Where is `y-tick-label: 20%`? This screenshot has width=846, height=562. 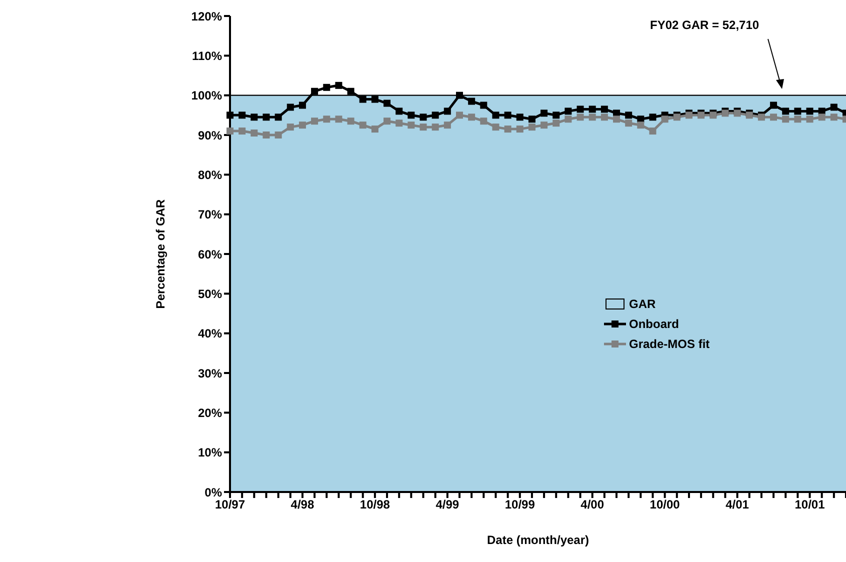 y-tick-label: 20% is located at coordinates (210, 413).